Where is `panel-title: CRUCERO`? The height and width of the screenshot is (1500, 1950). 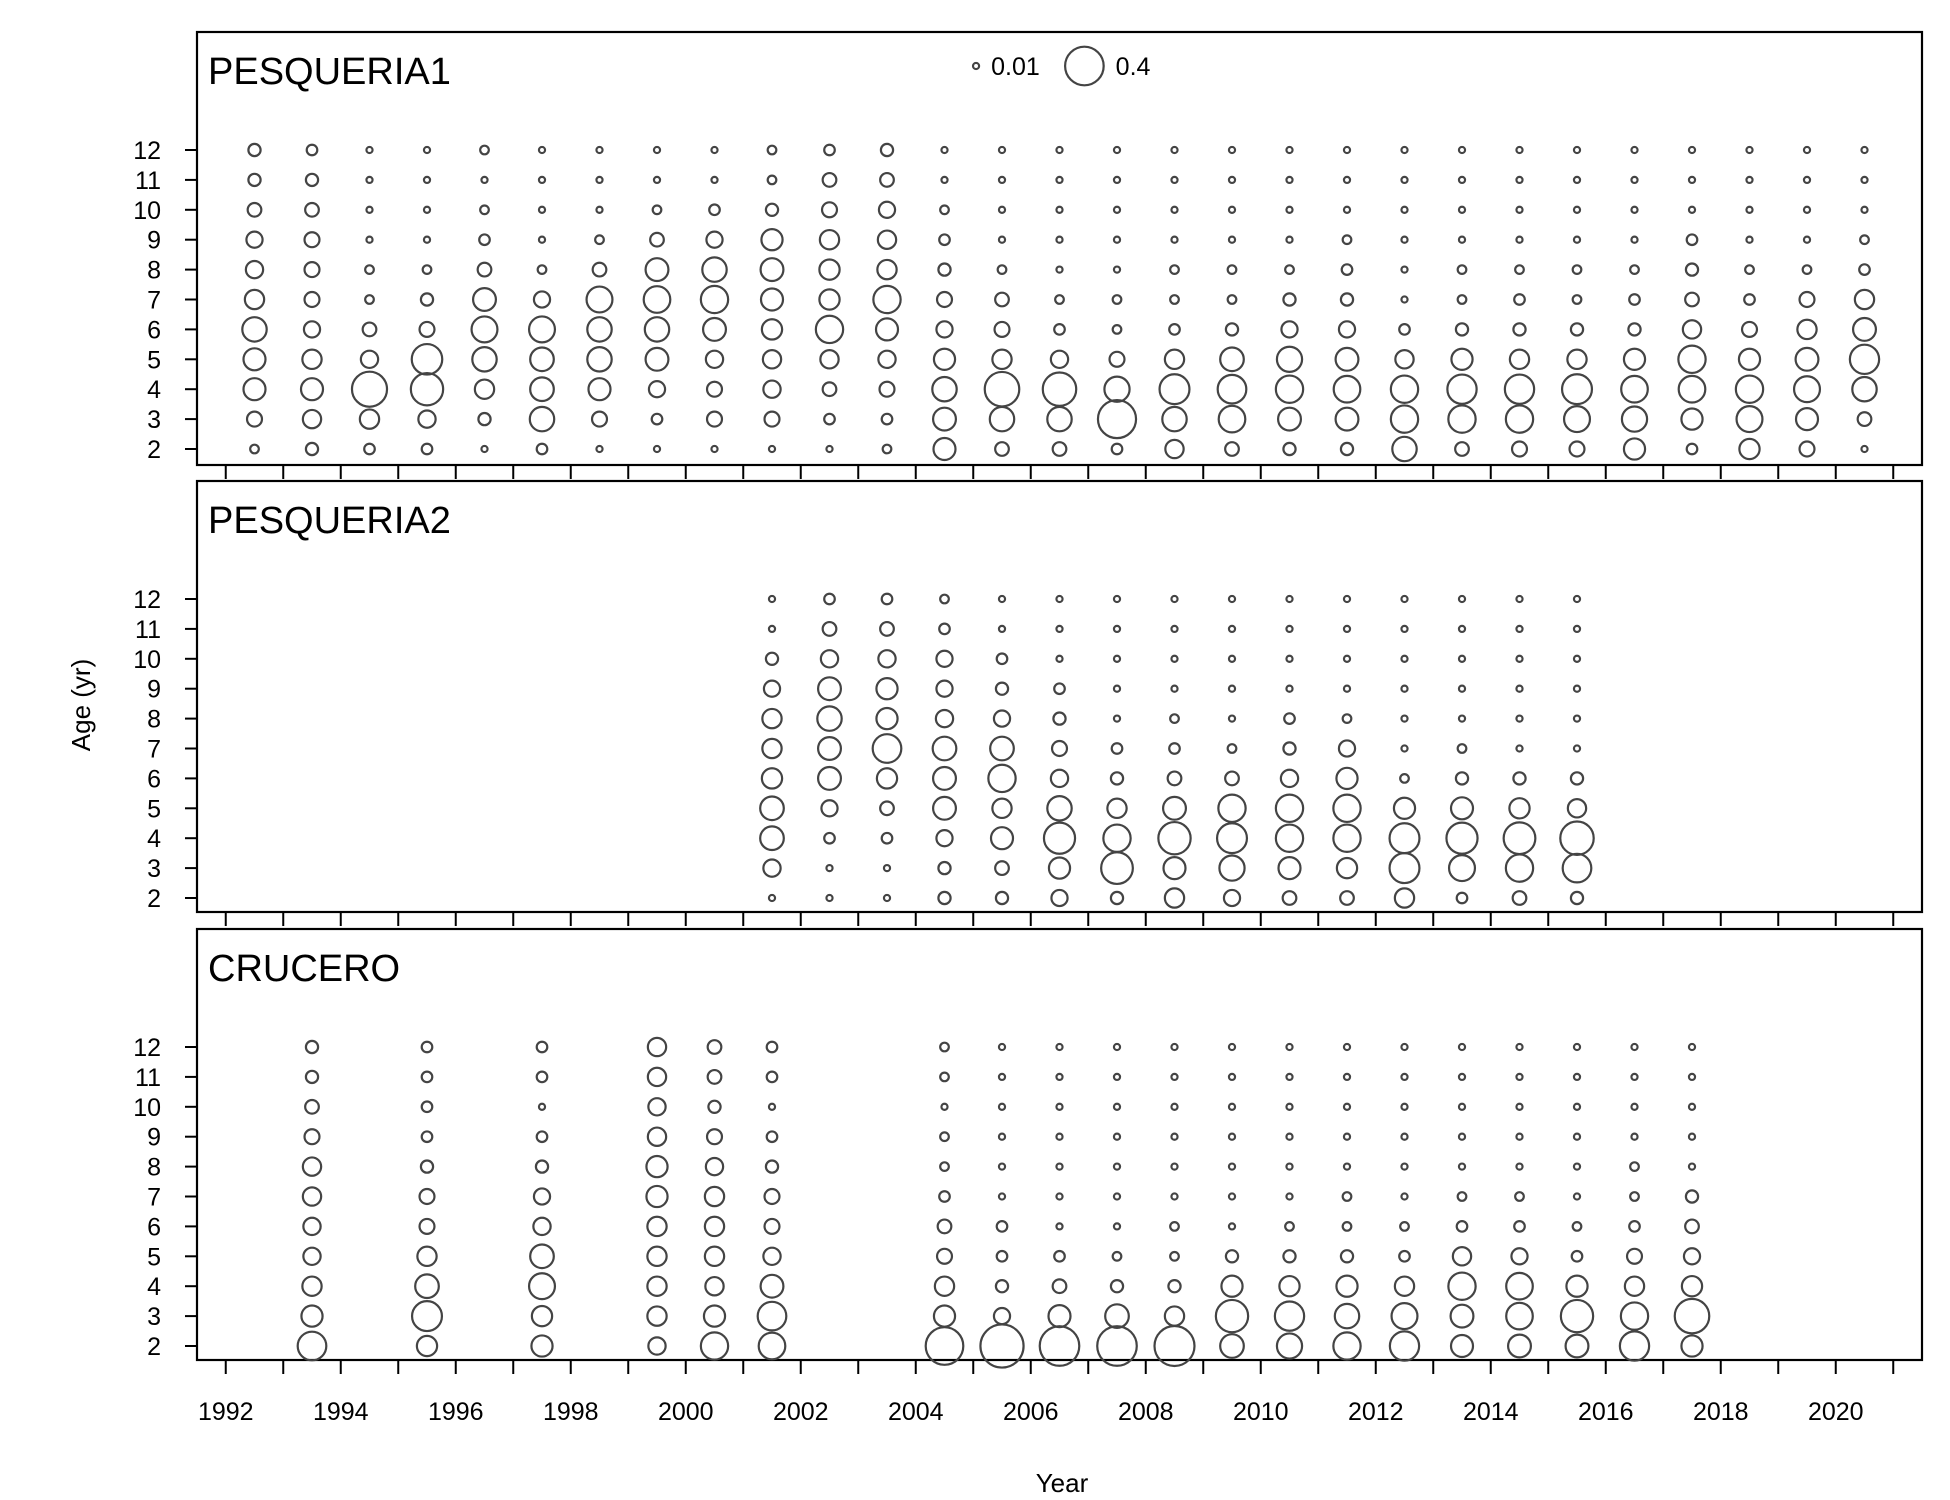
panel-title: CRUCERO is located at coordinates (304, 969).